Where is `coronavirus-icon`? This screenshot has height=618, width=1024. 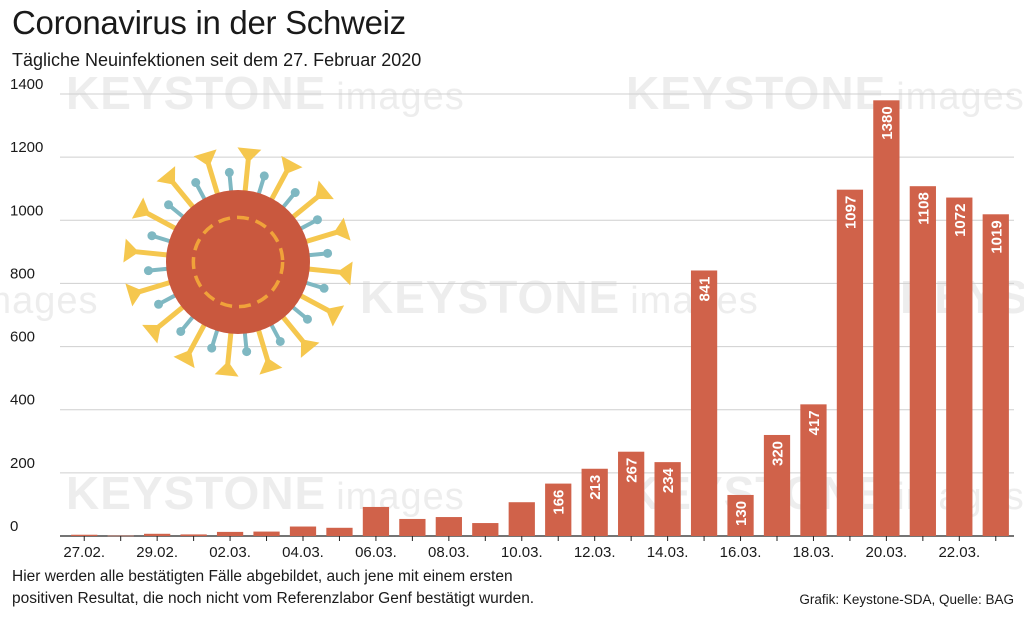 coronavirus-icon is located at coordinates (238, 262).